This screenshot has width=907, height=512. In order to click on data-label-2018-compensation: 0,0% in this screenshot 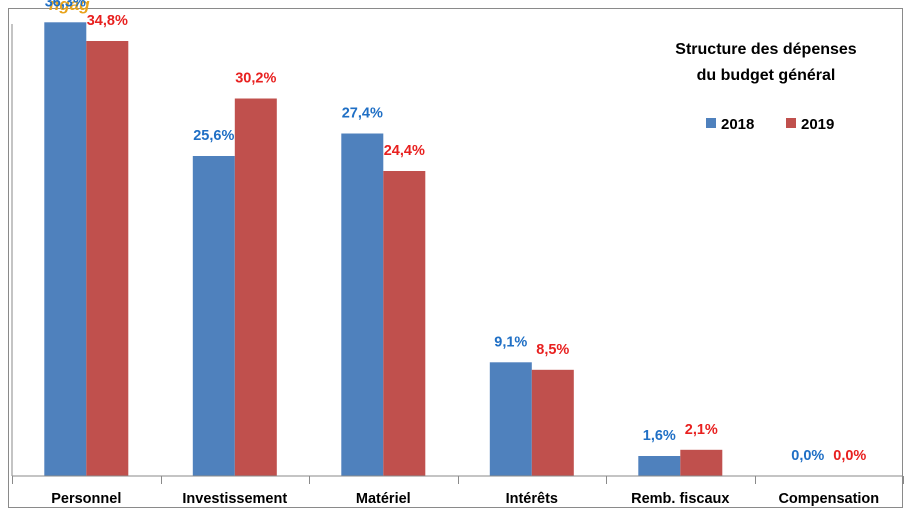, I will do `click(807, 456)`.